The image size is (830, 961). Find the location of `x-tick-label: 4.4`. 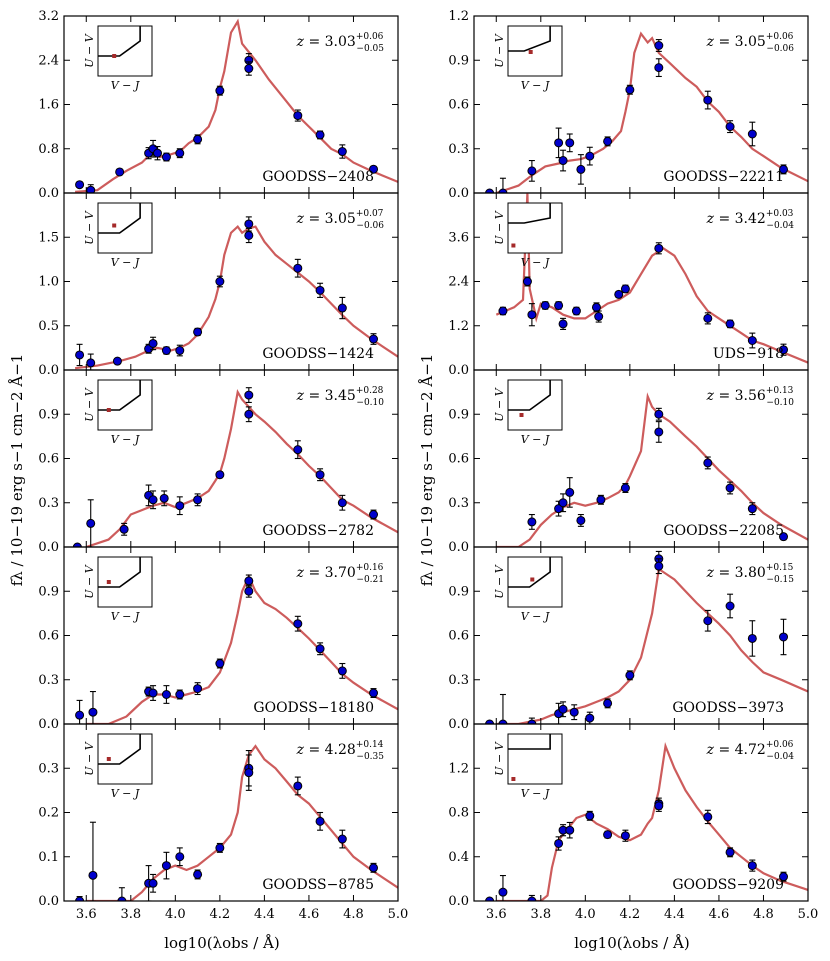

x-tick-label: 4.4 is located at coordinates (264, 914).